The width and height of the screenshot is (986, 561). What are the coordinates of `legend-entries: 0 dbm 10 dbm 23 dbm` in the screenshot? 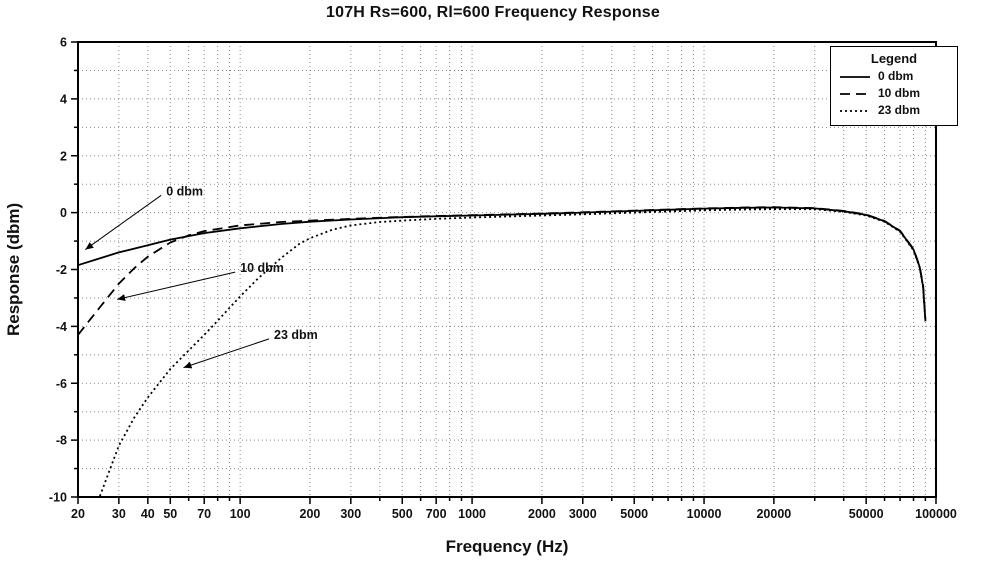 It's located at (894, 93).